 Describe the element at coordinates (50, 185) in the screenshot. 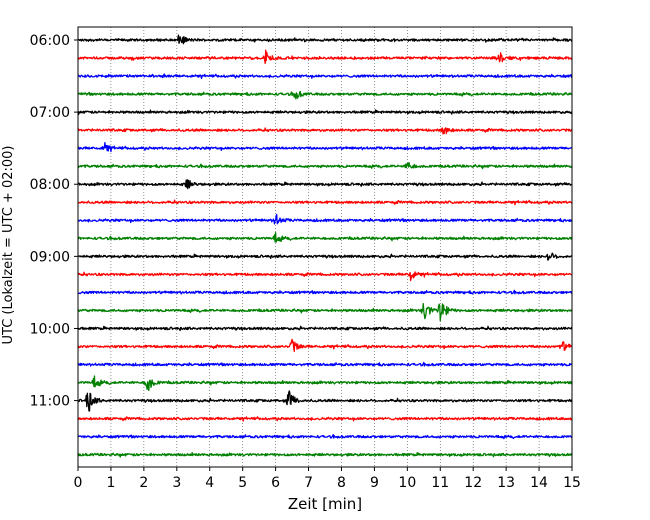

I see `y-tick-label: 08:00` at that location.